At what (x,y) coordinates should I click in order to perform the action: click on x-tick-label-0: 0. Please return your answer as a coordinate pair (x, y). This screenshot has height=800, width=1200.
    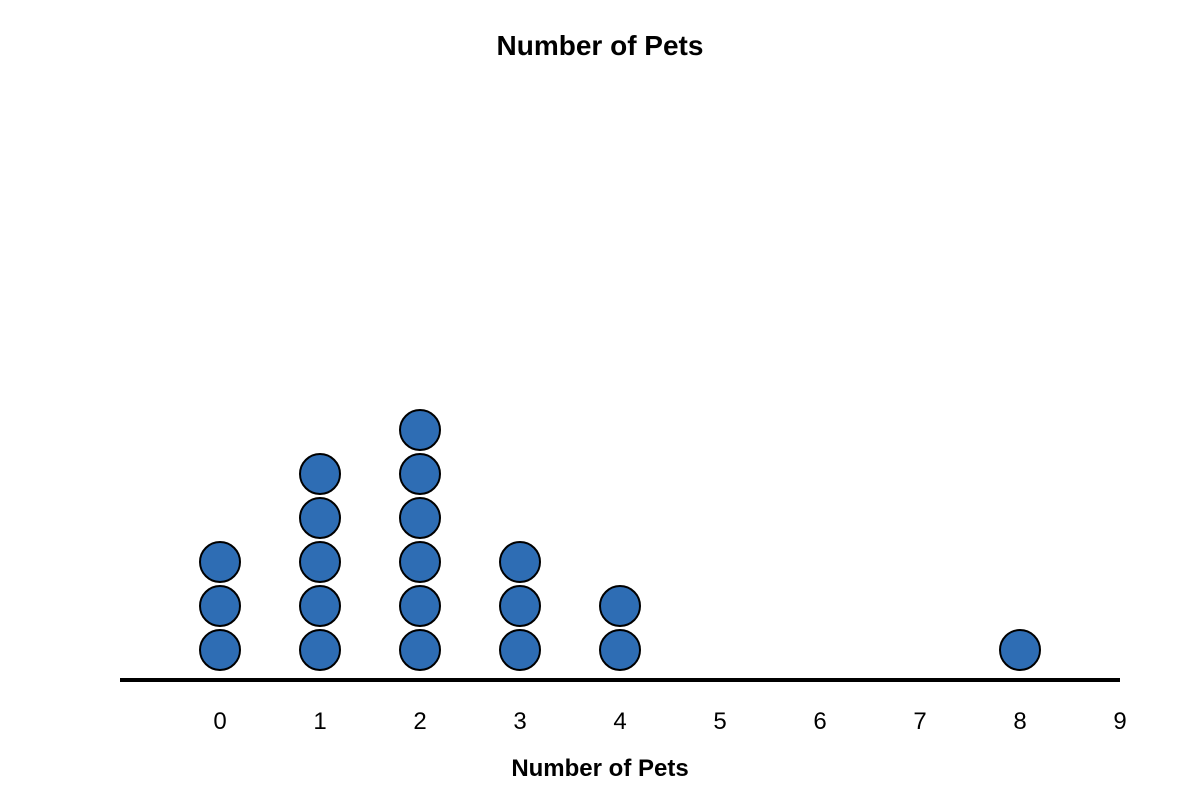
    Looking at the image, I should click on (219, 721).